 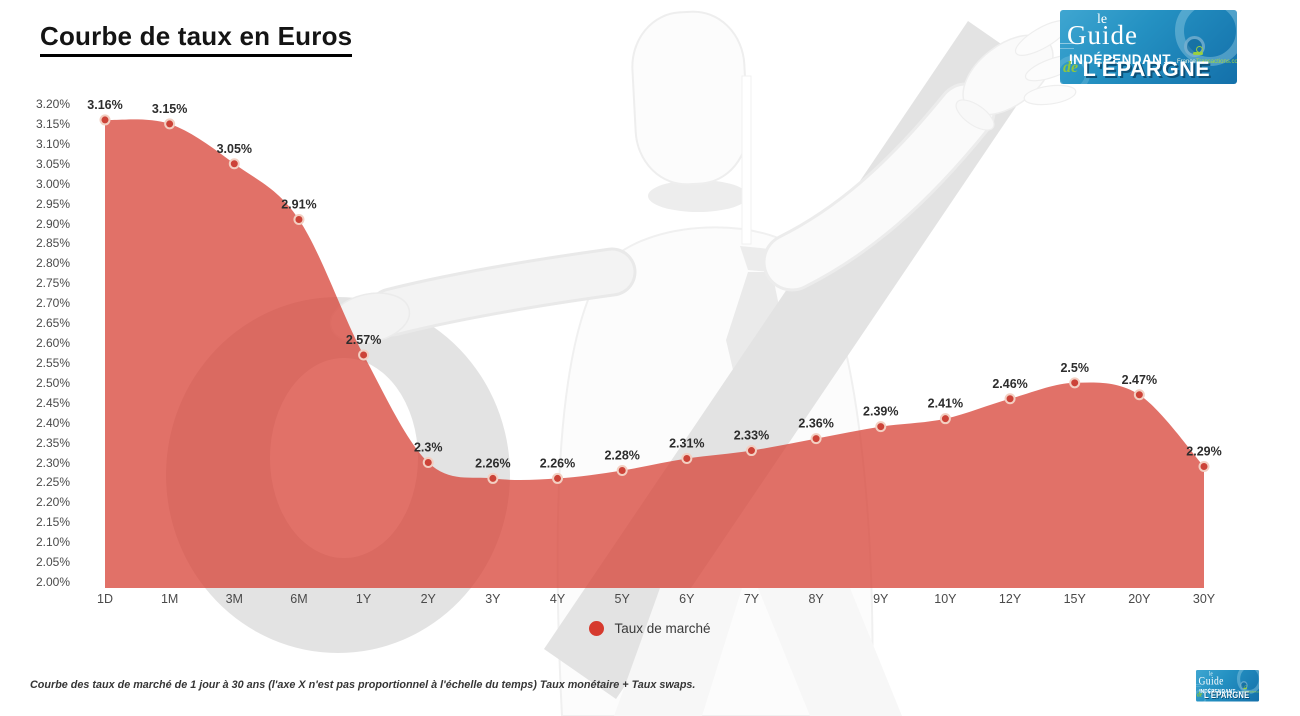 I want to click on data-point-label: 3.16%, so click(x=104, y=105).